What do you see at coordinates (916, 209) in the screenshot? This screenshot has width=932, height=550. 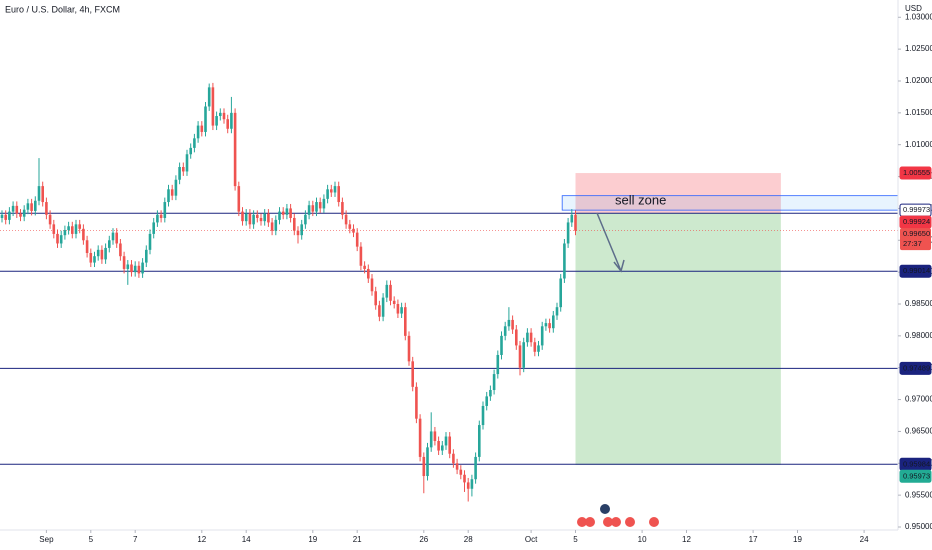 I see `price-tag-label: 0.99973` at bounding box center [916, 209].